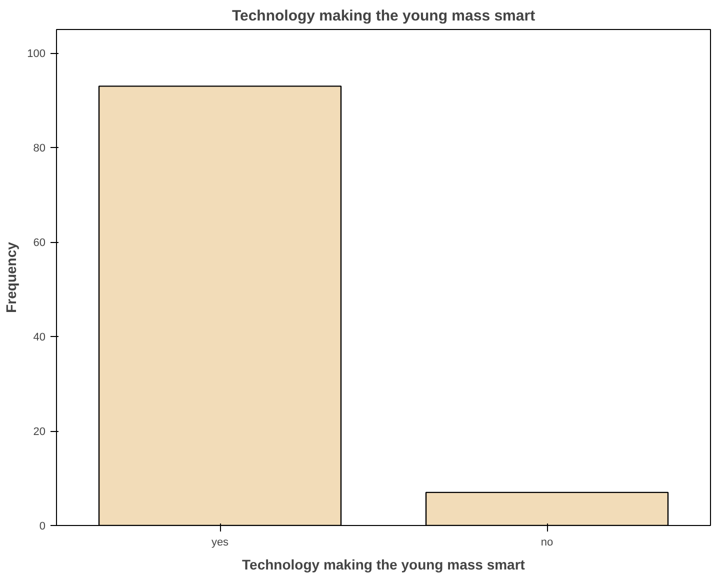 The width and height of the screenshot is (721, 581). What do you see at coordinates (42, 526) in the screenshot?
I see `y-tick-label: 0` at bounding box center [42, 526].